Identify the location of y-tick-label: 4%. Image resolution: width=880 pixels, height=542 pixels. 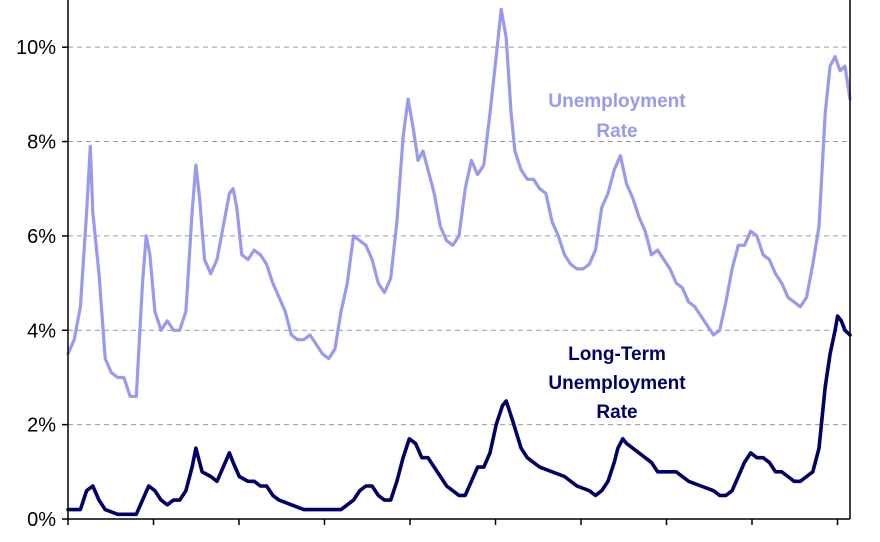
(41, 331).